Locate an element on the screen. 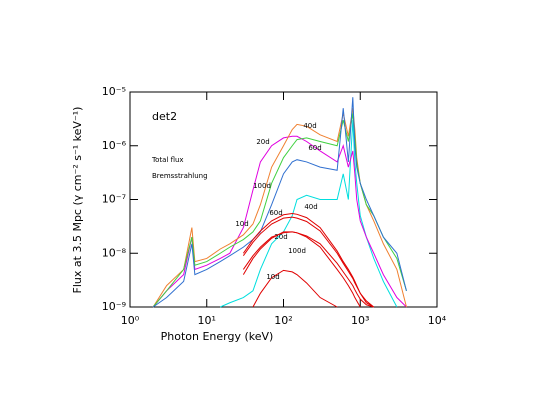 This screenshot has width=533, height=412. annotation: Total flux is located at coordinates (167, 160).